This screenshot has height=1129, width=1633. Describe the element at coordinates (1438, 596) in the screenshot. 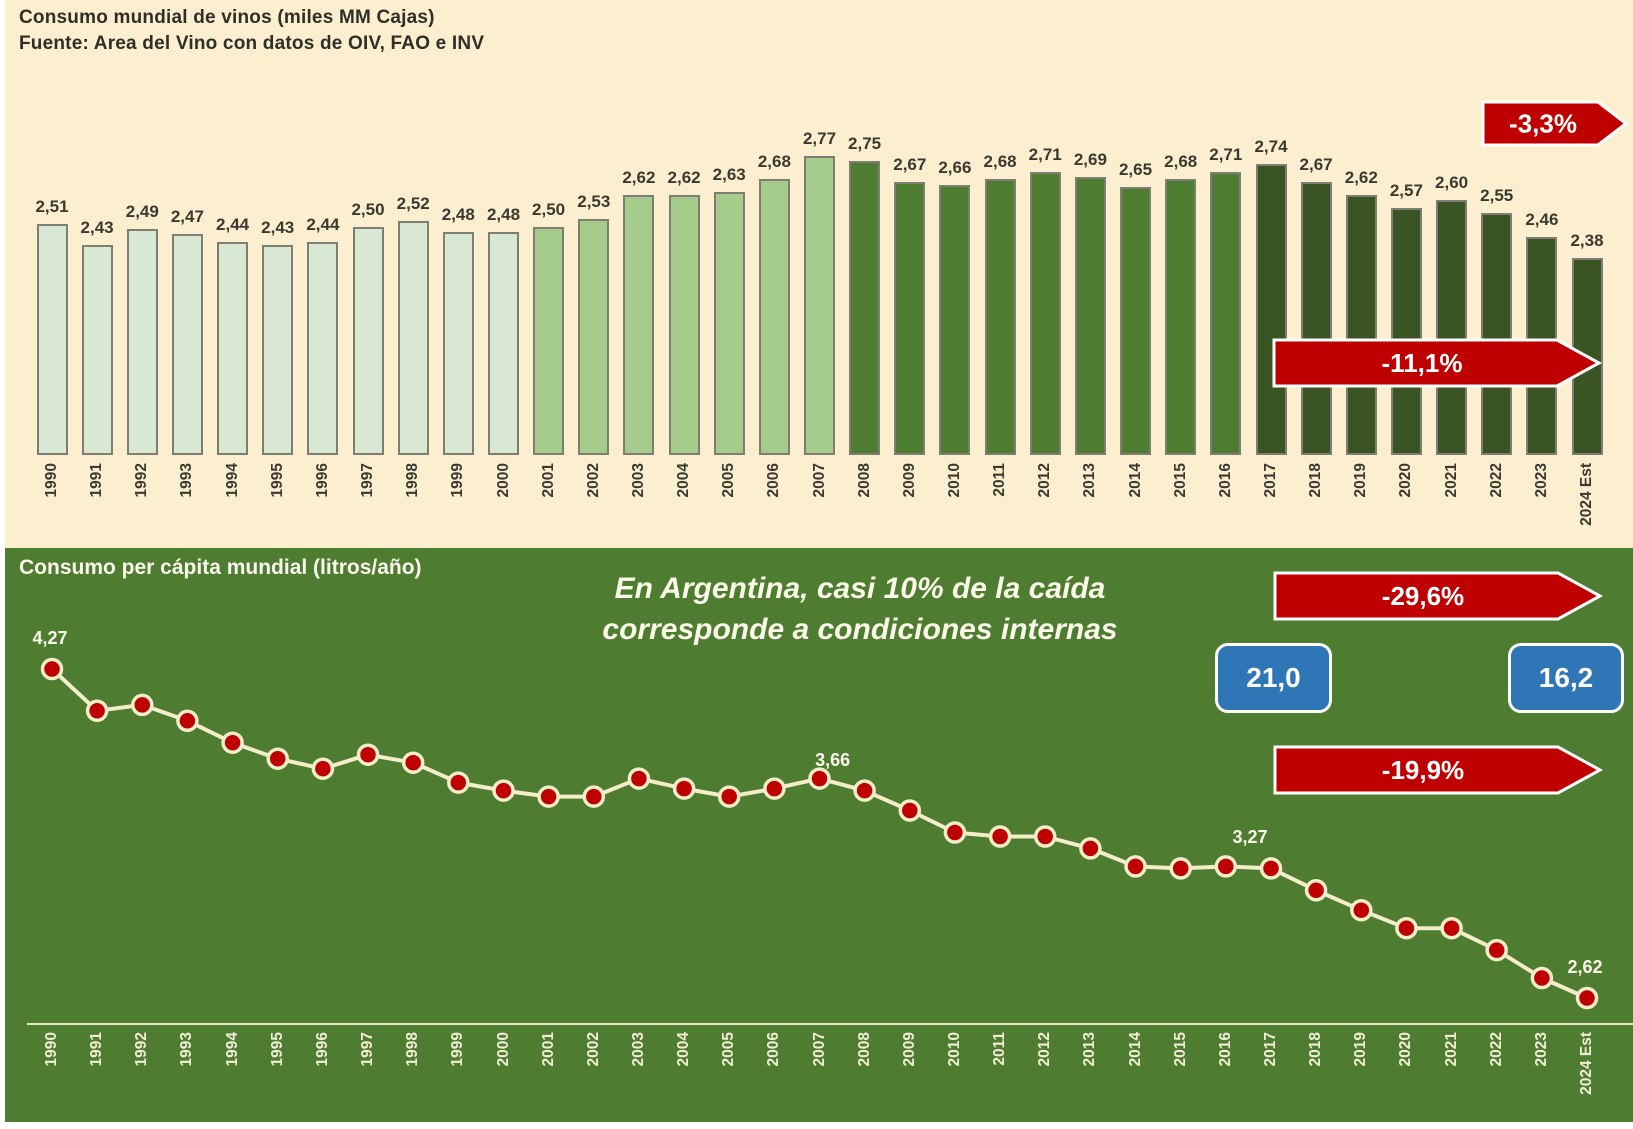

I see `arrow-29-6-shape` at that location.